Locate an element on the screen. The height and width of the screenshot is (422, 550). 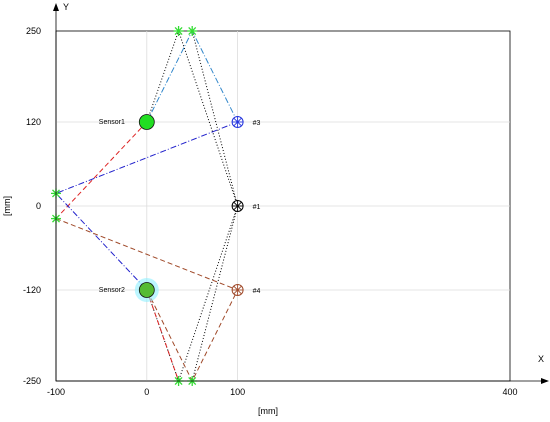
y-tick-label: -250 is located at coordinates (32, 381).